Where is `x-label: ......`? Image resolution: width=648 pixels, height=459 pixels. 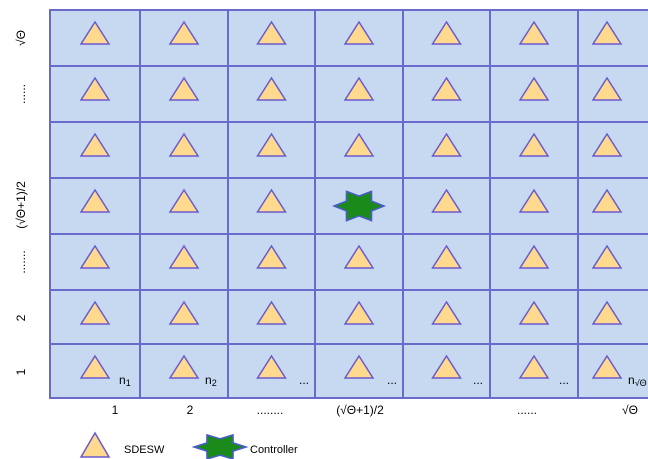
x-label: ...... is located at coordinates (527, 410).